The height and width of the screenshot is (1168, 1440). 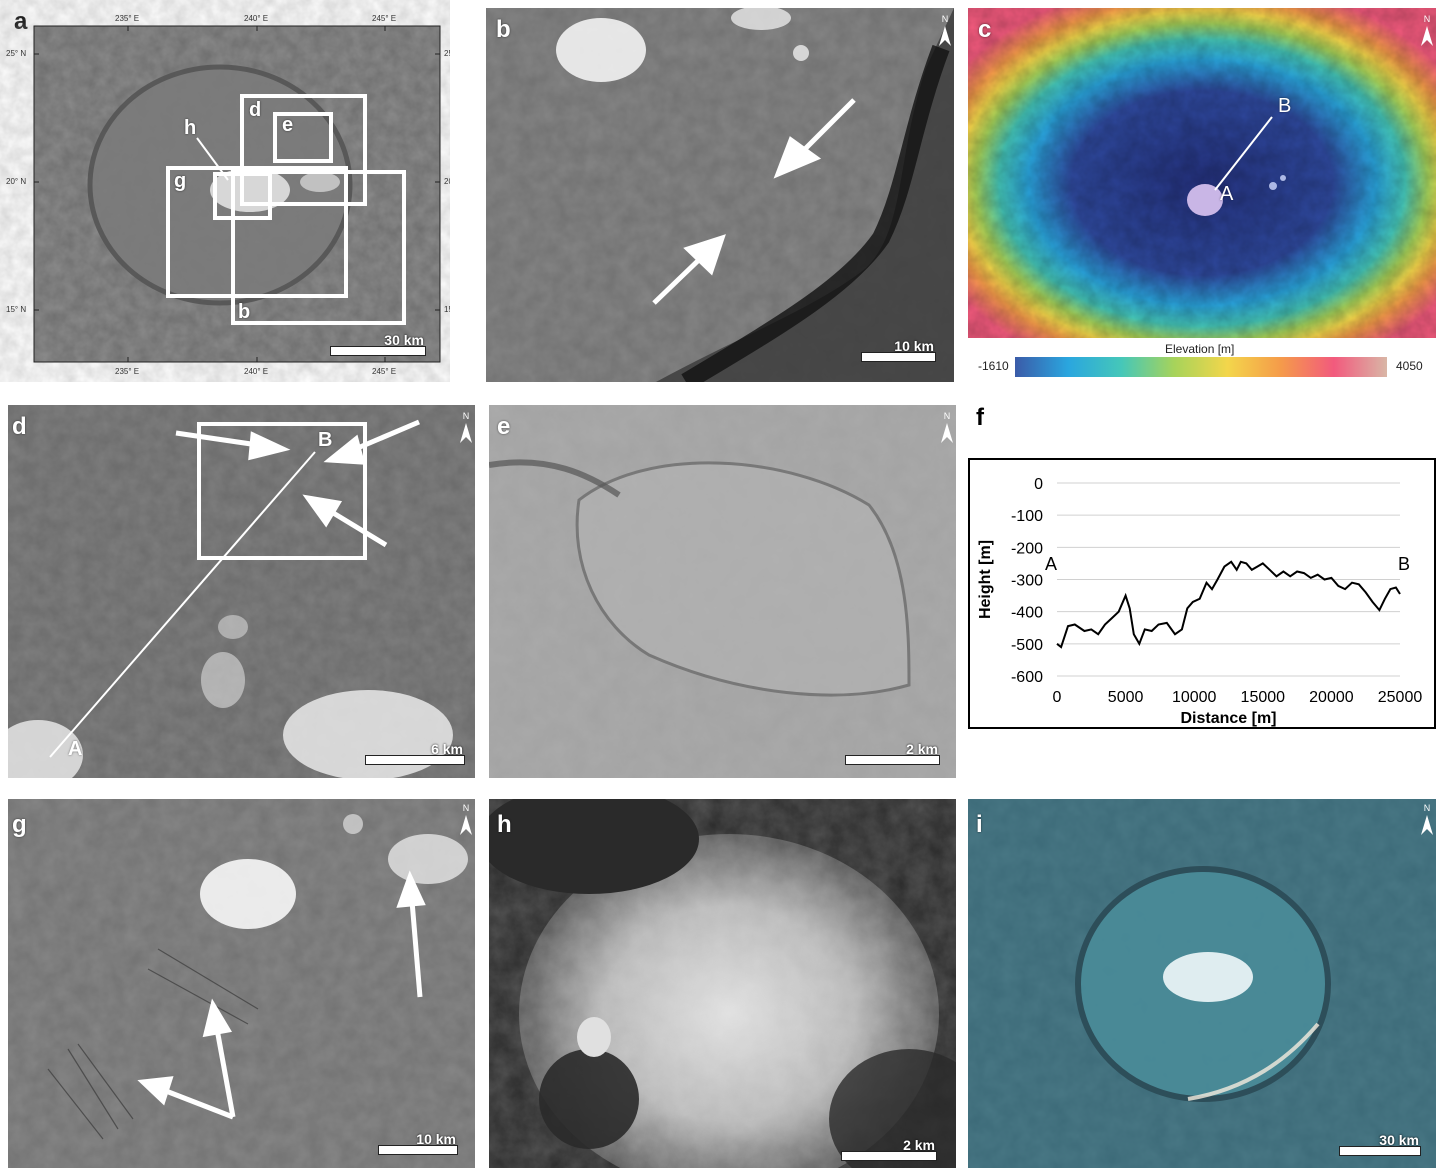 What do you see at coordinates (1027, 516) in the screenshot?
I see `y-tick-label: -100` at bounding box center [1027, 516].